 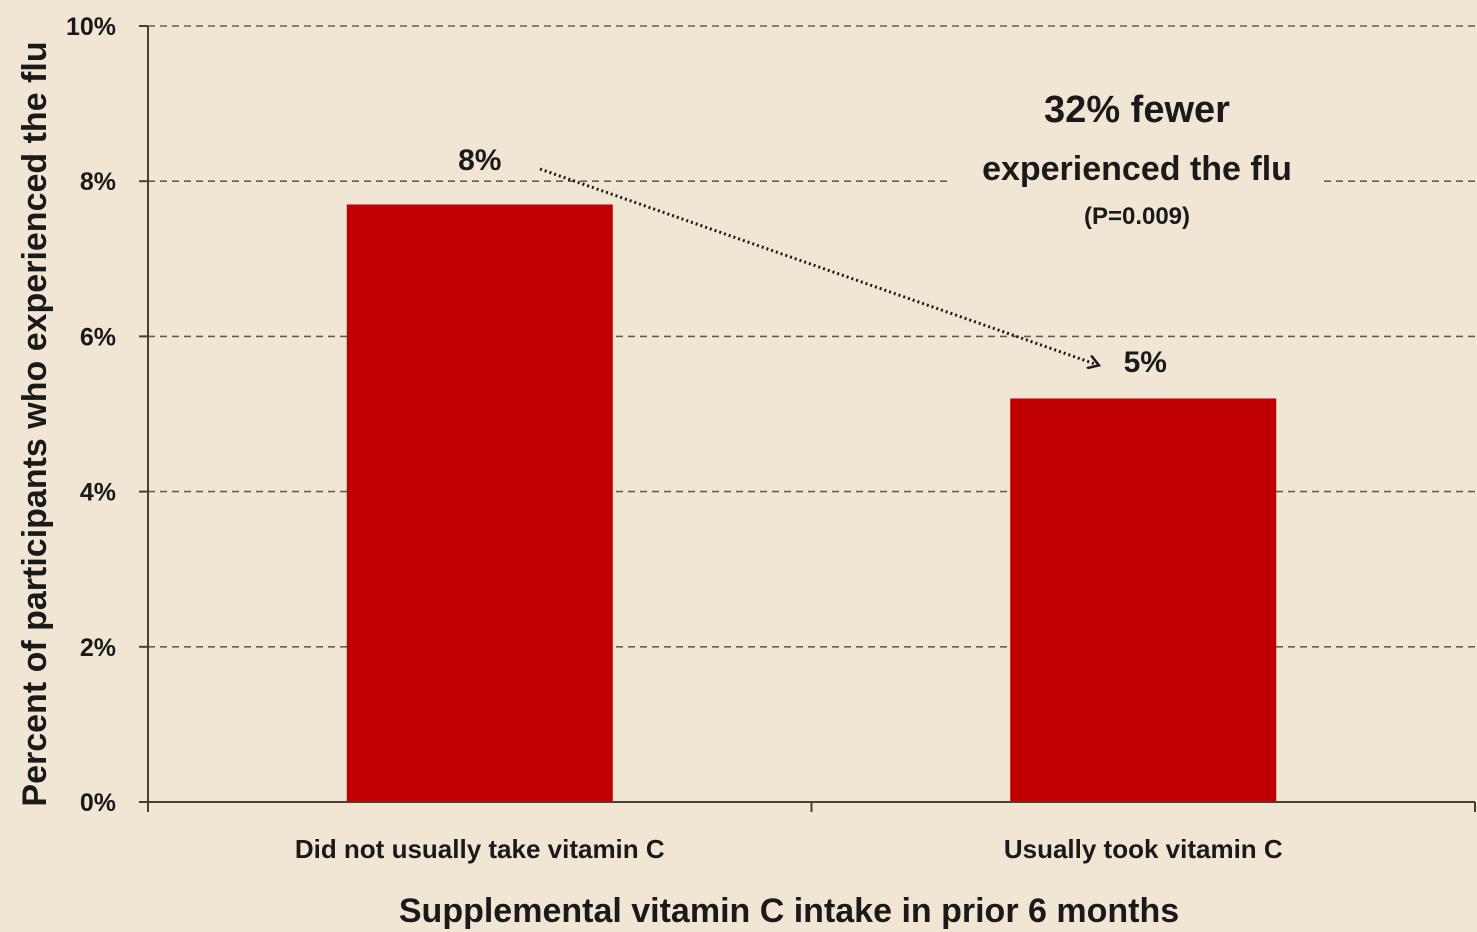 What do you see at coordinates (1136, 195) in the screenshot?
I see `annotation-background` at bounding box center [1136, 195].